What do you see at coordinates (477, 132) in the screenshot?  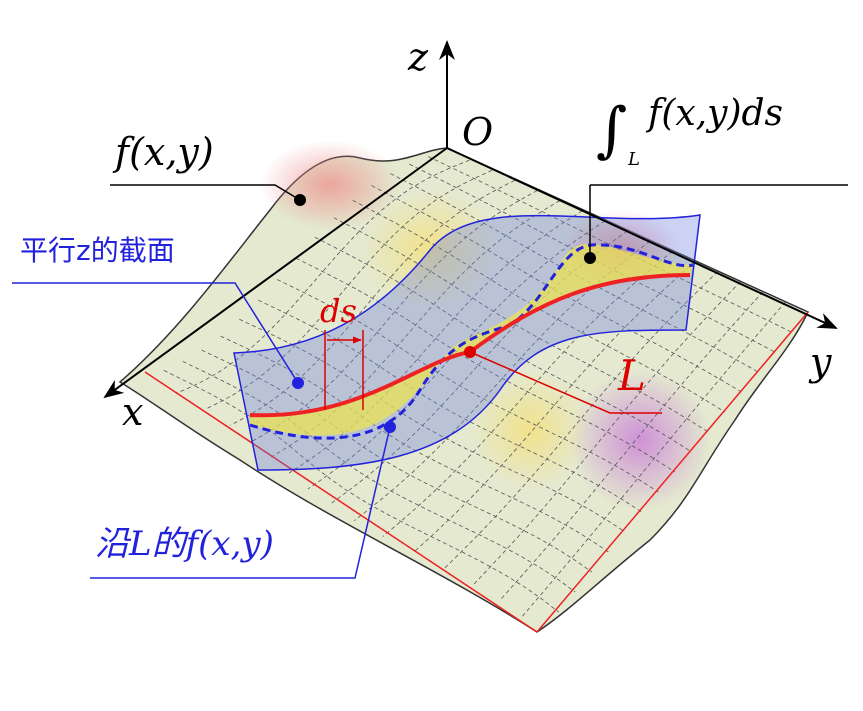 I see `origin-label: O` at bounding box center [477, 132].